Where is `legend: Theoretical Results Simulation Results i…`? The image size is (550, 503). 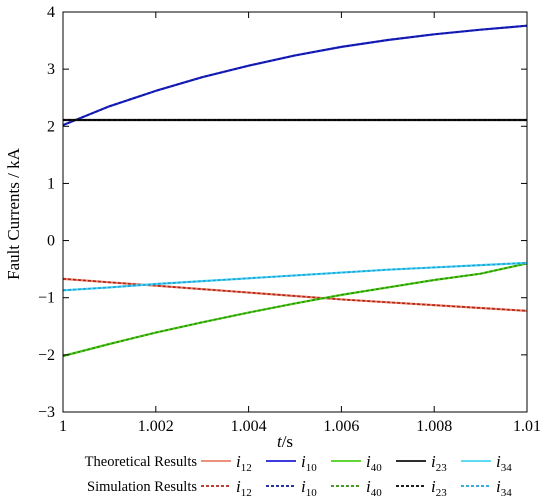
legend: Theoretical Results Simulation Results i… is located at coordinates (299, 475).